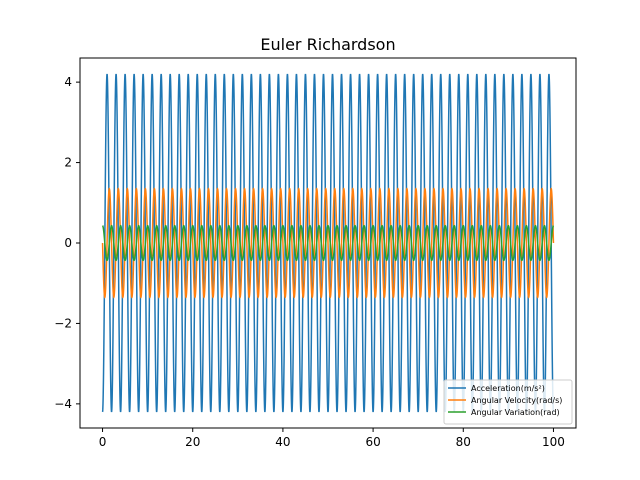 The height and width of the screenshot is (480, 640). What do you see at coordinates (63, 404) in the screenshot?
I see `y-tick-label: −4` at bounding box center [63, 404].